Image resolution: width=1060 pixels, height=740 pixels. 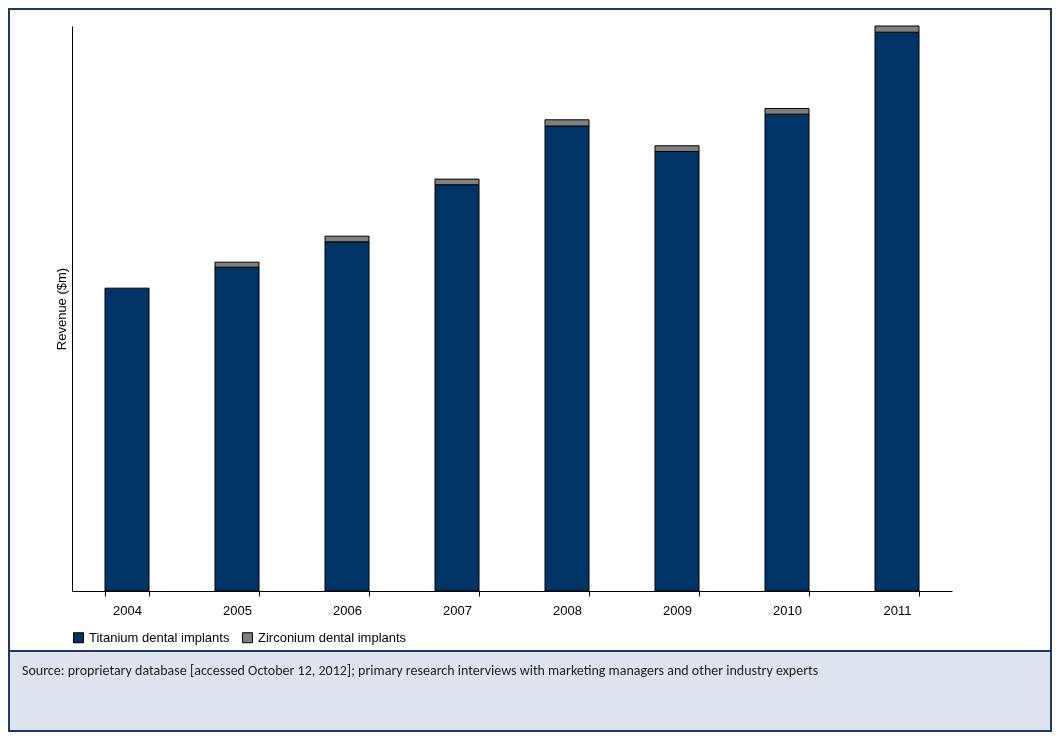 What do you see at coordinates (61, 309) in the screenshot?
I see `y-axis-title: Revenue ($m)` at bounding box center [61, 309].